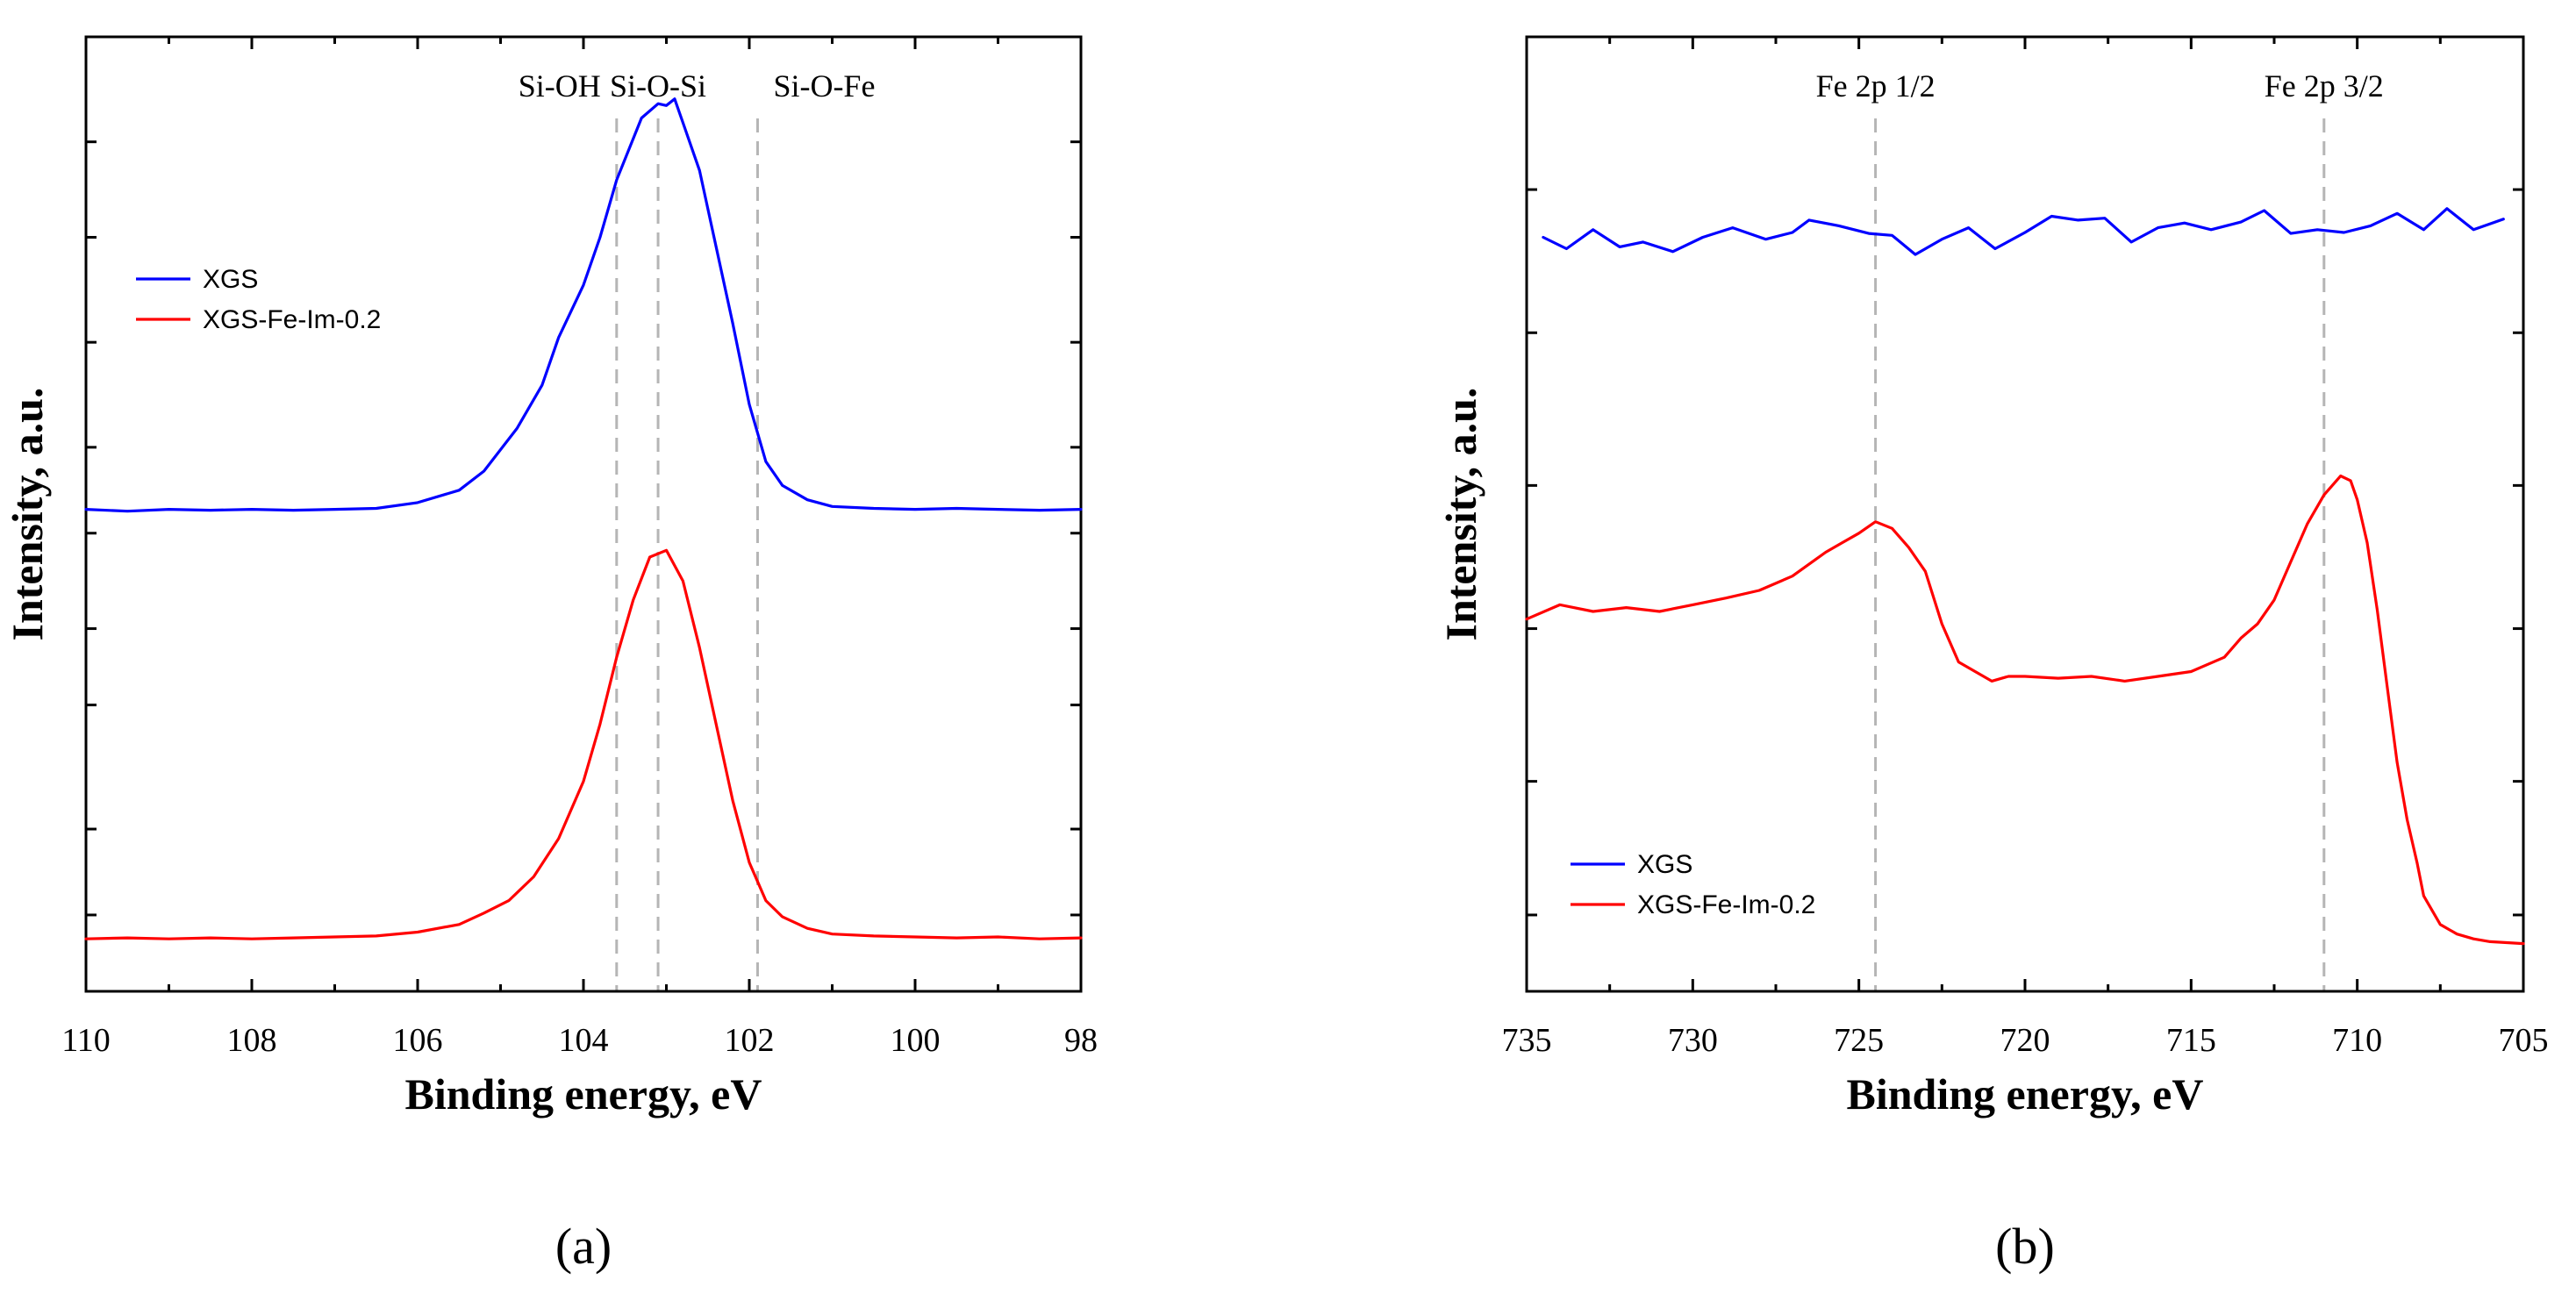 This screenshot has width=2576, height=1301. What do you see at coordinates (1081, 1040) in the screenshot?
I see `x-tick-label: 98` at bounding box center [1081, 1040].